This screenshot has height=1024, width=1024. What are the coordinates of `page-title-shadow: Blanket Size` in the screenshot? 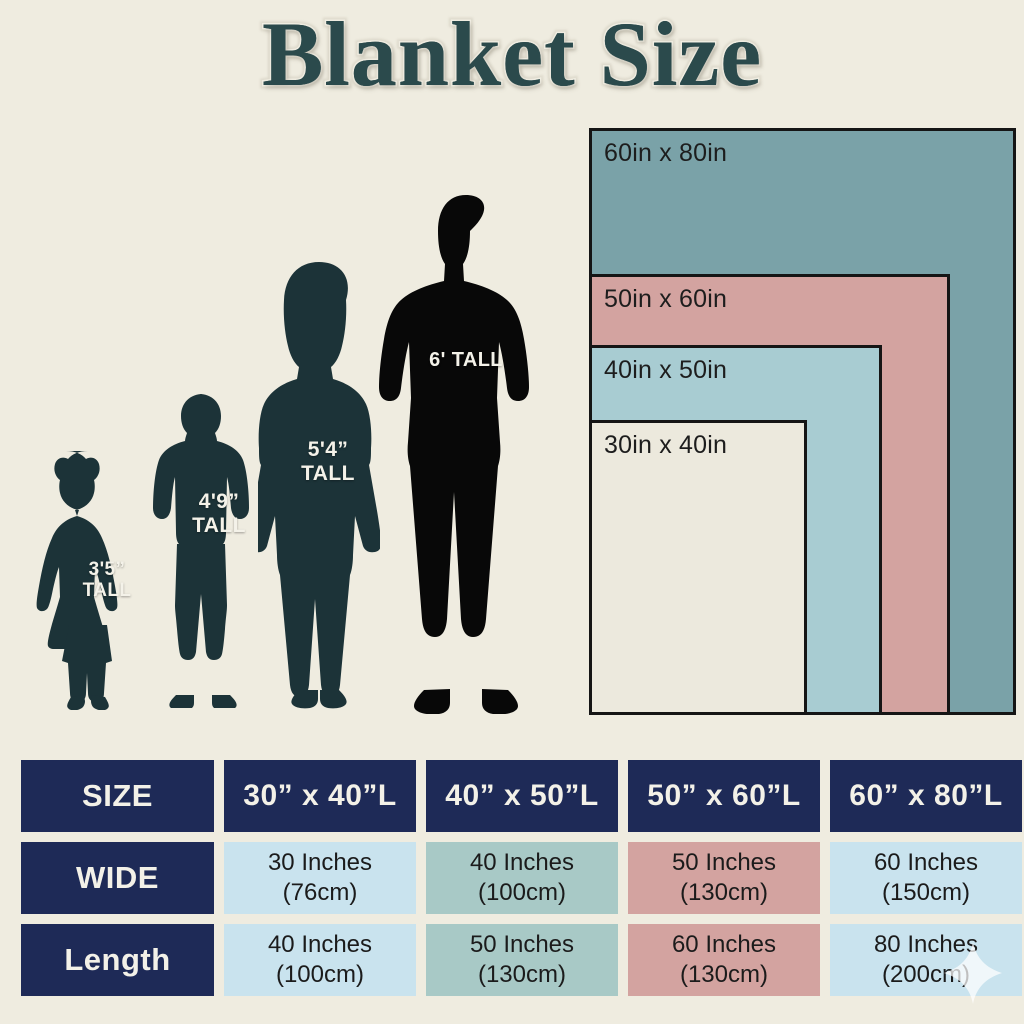 It's located at (511, 54).